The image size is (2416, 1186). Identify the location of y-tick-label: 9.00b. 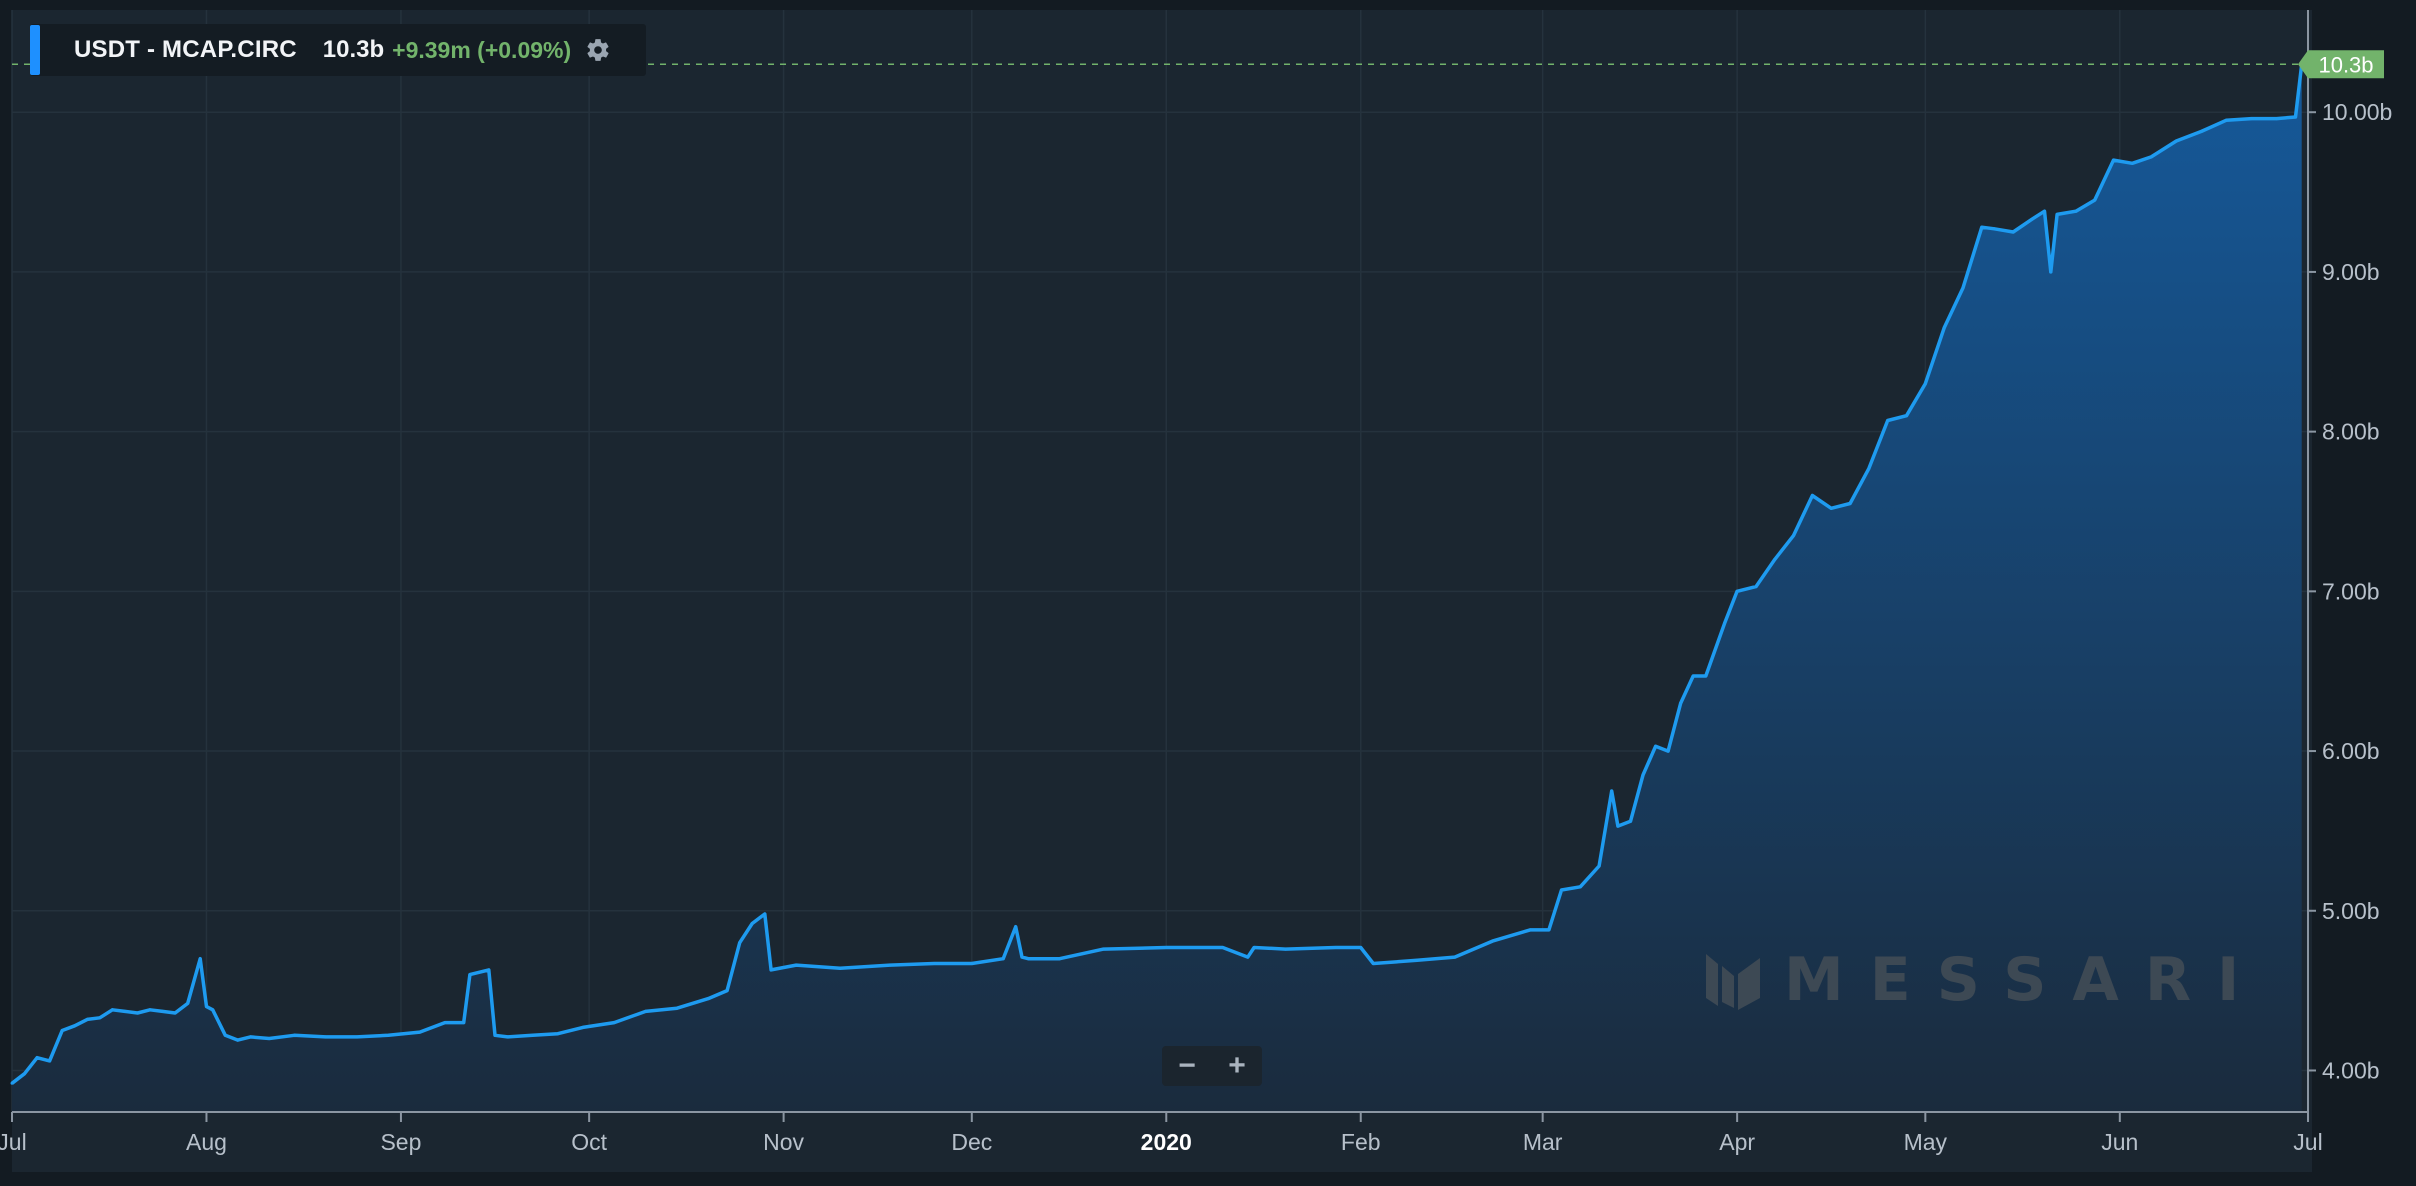
(2351, 272).